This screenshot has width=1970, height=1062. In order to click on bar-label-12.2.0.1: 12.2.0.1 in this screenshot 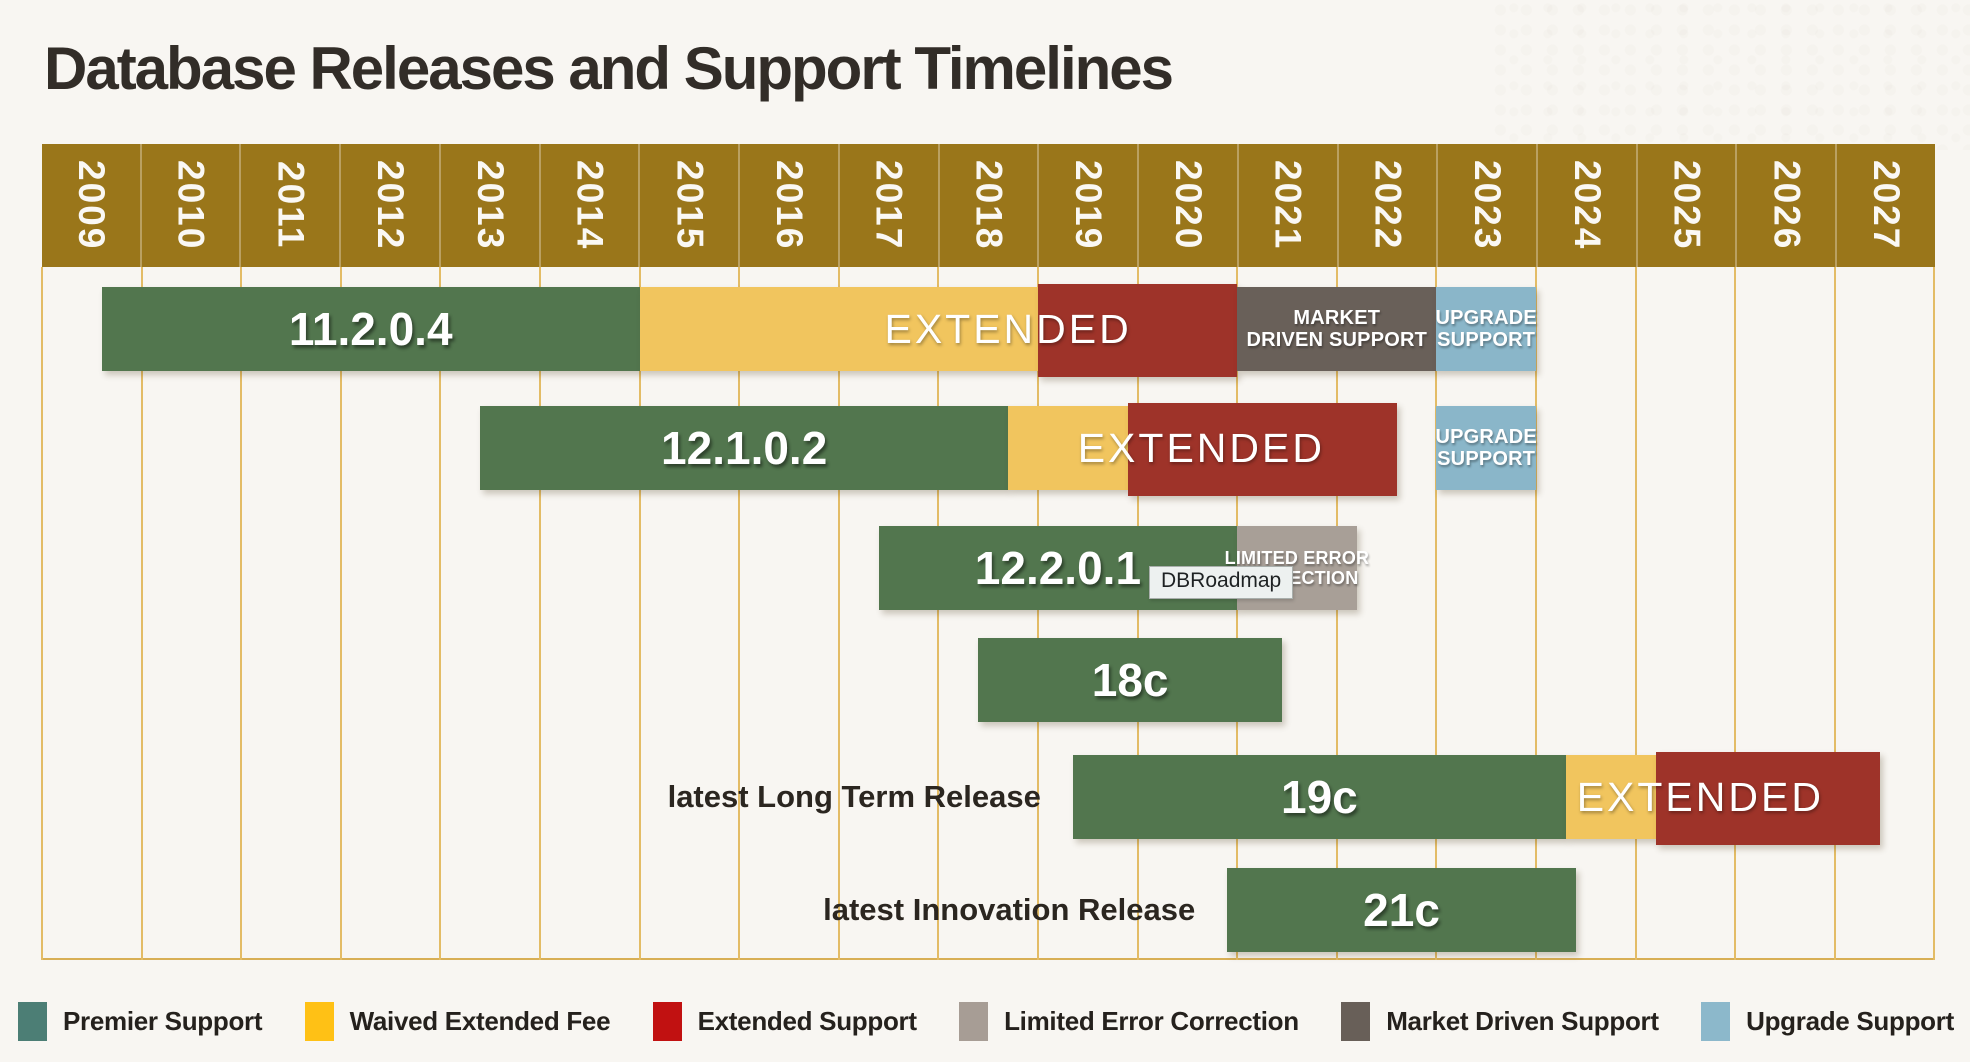, I will do `click(1058, 568)`.